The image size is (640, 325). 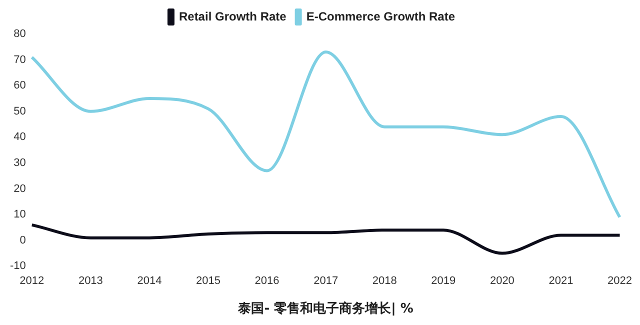 I want to click on x-tick-label: 2022, so click(x=620, y=280).